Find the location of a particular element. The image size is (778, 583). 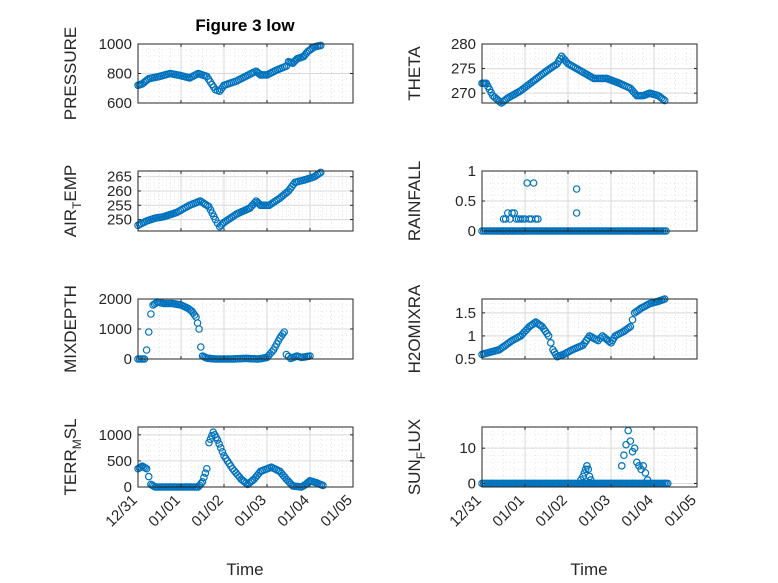

y-axis-label: PRESSURE is located at coordinates (70, 74).